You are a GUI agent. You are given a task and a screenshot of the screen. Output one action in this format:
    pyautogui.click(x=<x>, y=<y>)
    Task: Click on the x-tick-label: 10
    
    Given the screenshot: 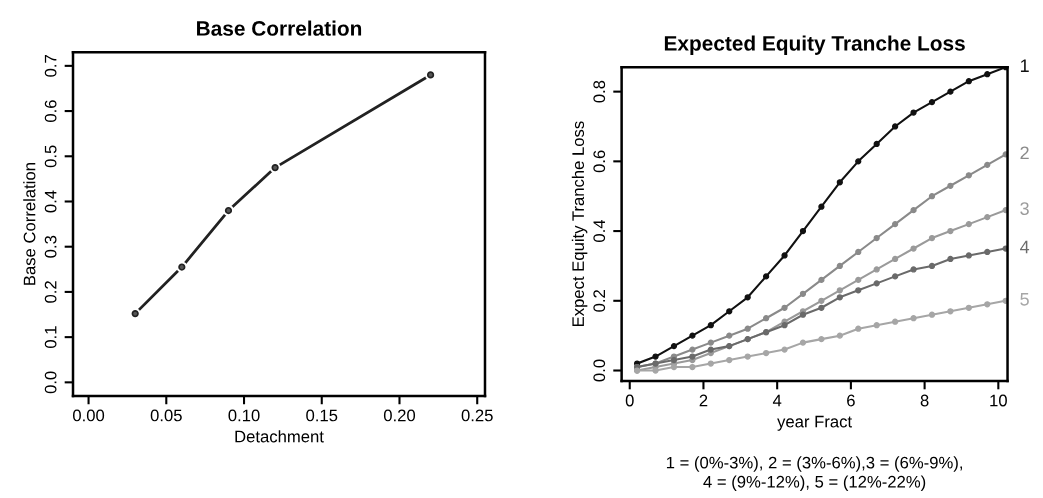 What is the action you would take?
    pyautogui.click(x=998, y=400)
    